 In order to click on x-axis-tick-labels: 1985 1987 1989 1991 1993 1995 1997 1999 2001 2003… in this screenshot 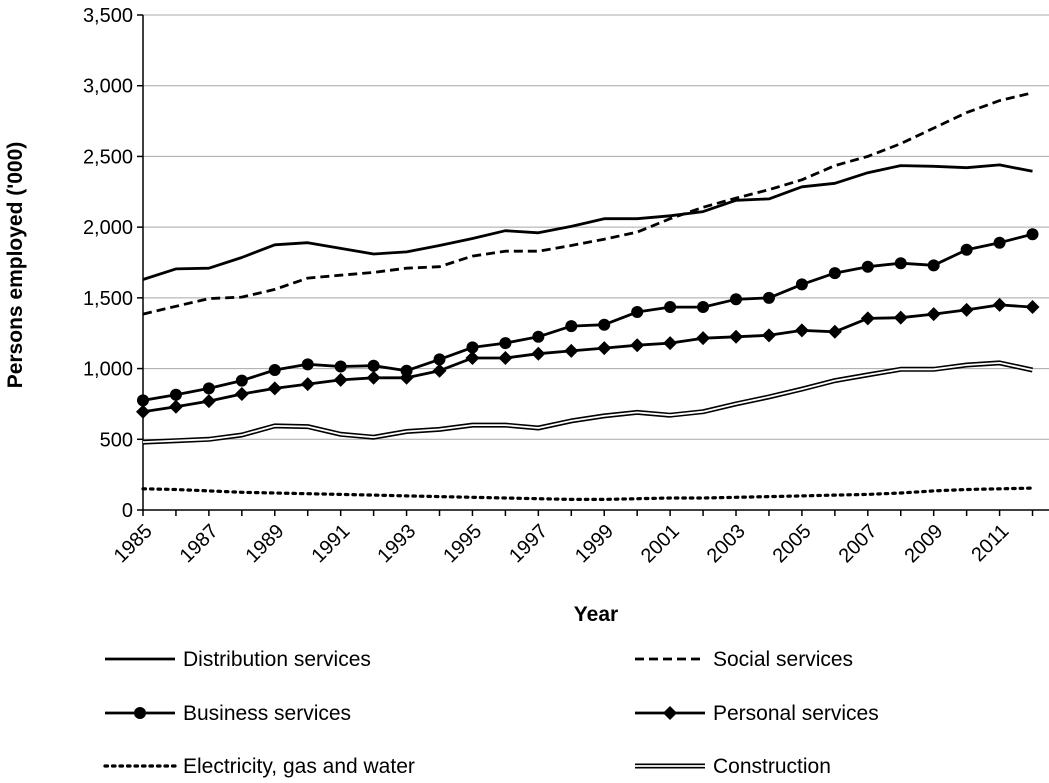, I will do `click(572, 538)`.